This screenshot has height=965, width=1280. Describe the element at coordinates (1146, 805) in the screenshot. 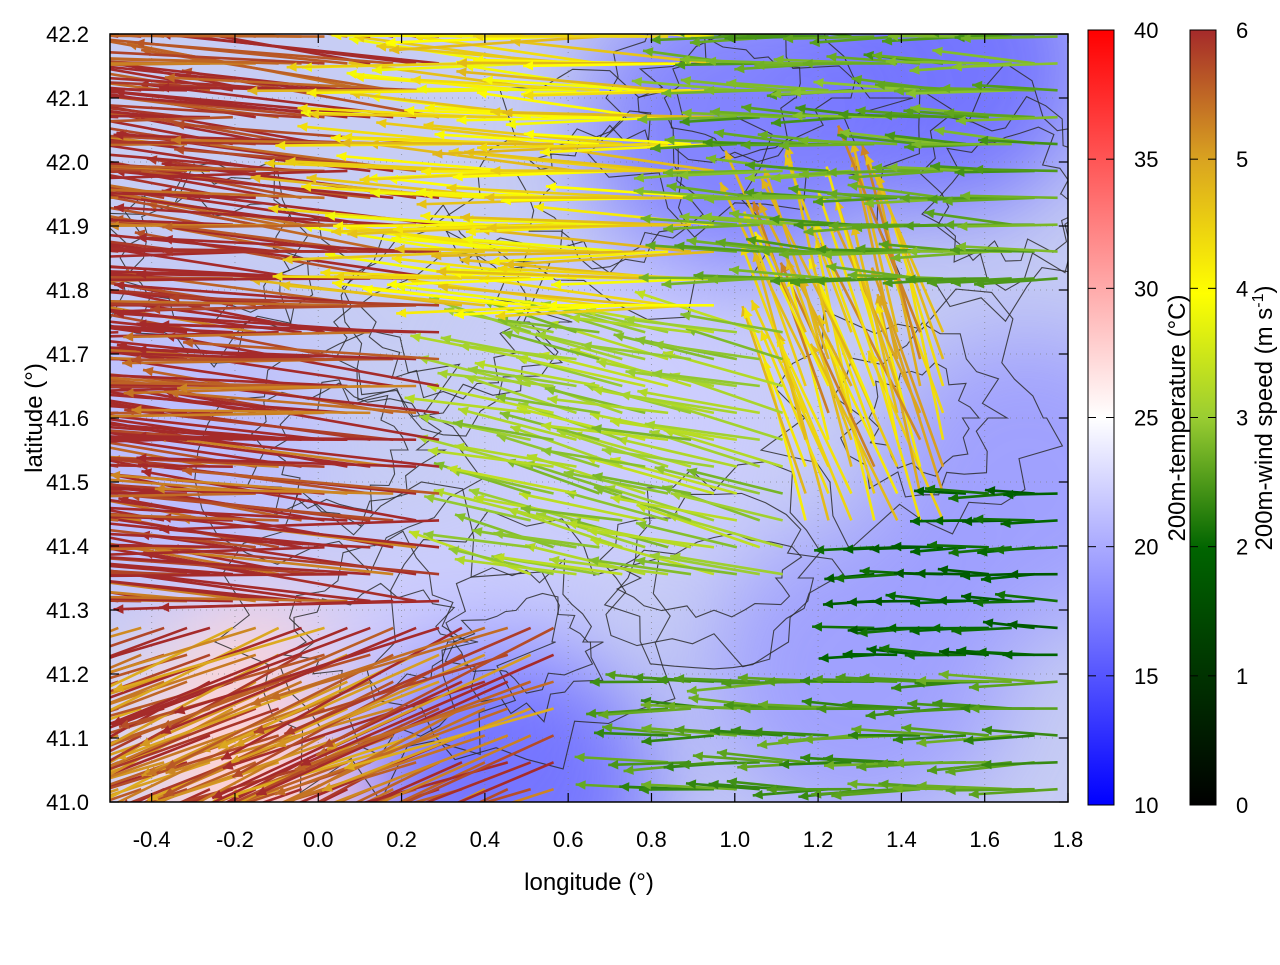

I see `temperature-colorbar-tick-label-0: 10` at that location.